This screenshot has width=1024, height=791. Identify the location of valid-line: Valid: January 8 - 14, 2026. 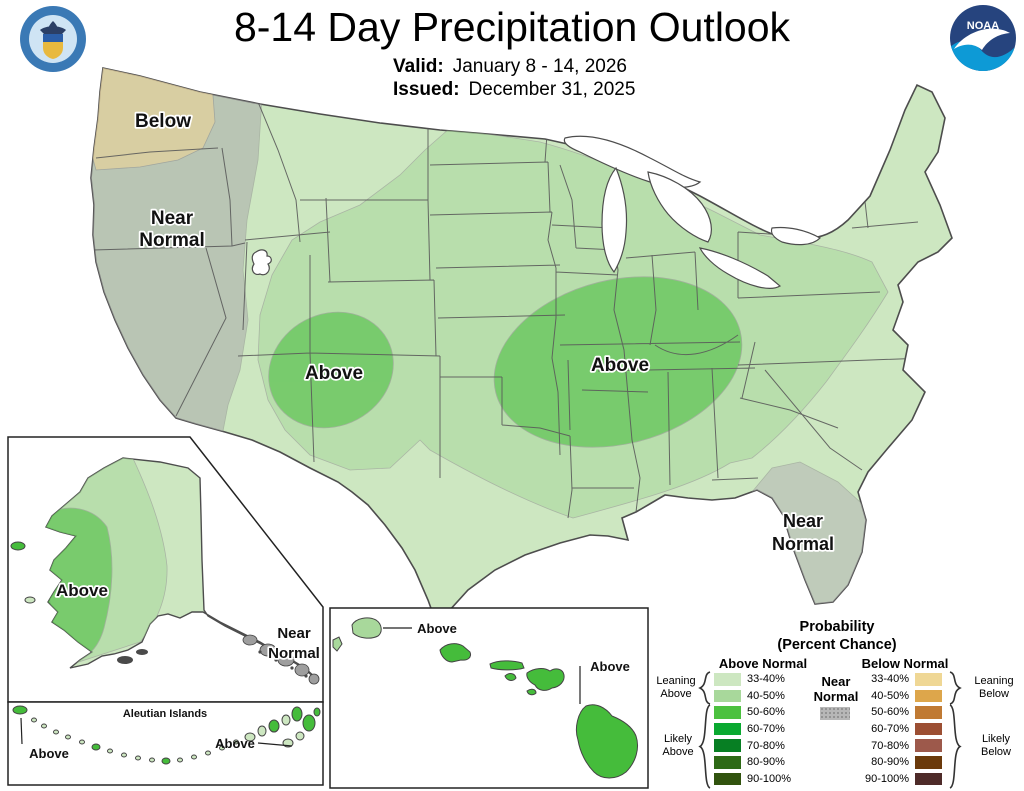
(514, 66).